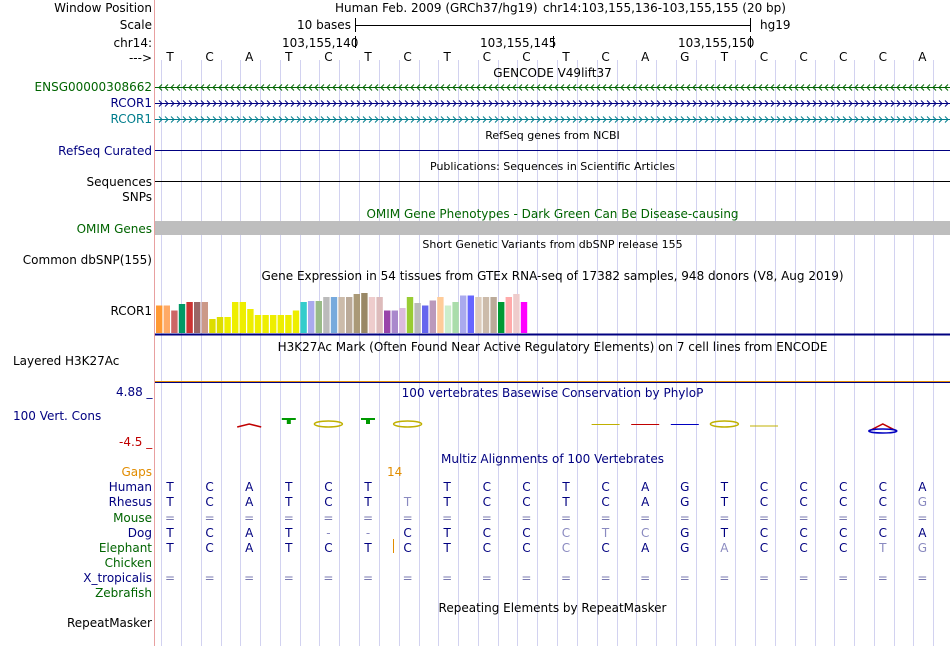 This screenshot has height=646, width=950. What do you see at coordinates (114, 229) in the screenshot?
I see `omim-label: OMIM Genes` at bounding box center [114, 229].